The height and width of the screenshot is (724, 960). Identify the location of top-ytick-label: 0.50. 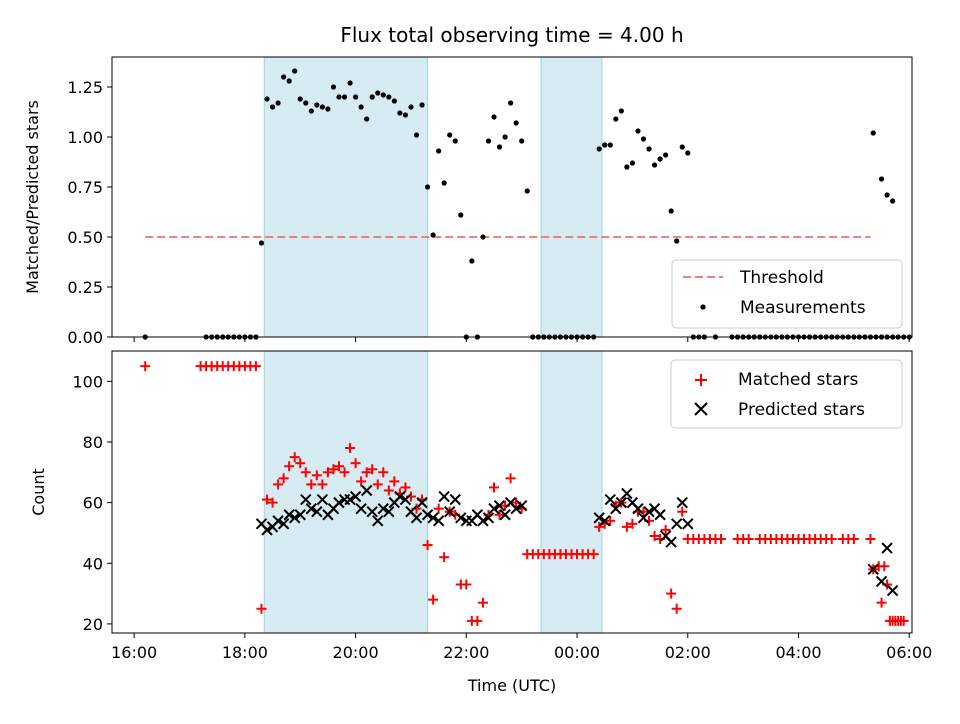
(85, 237).